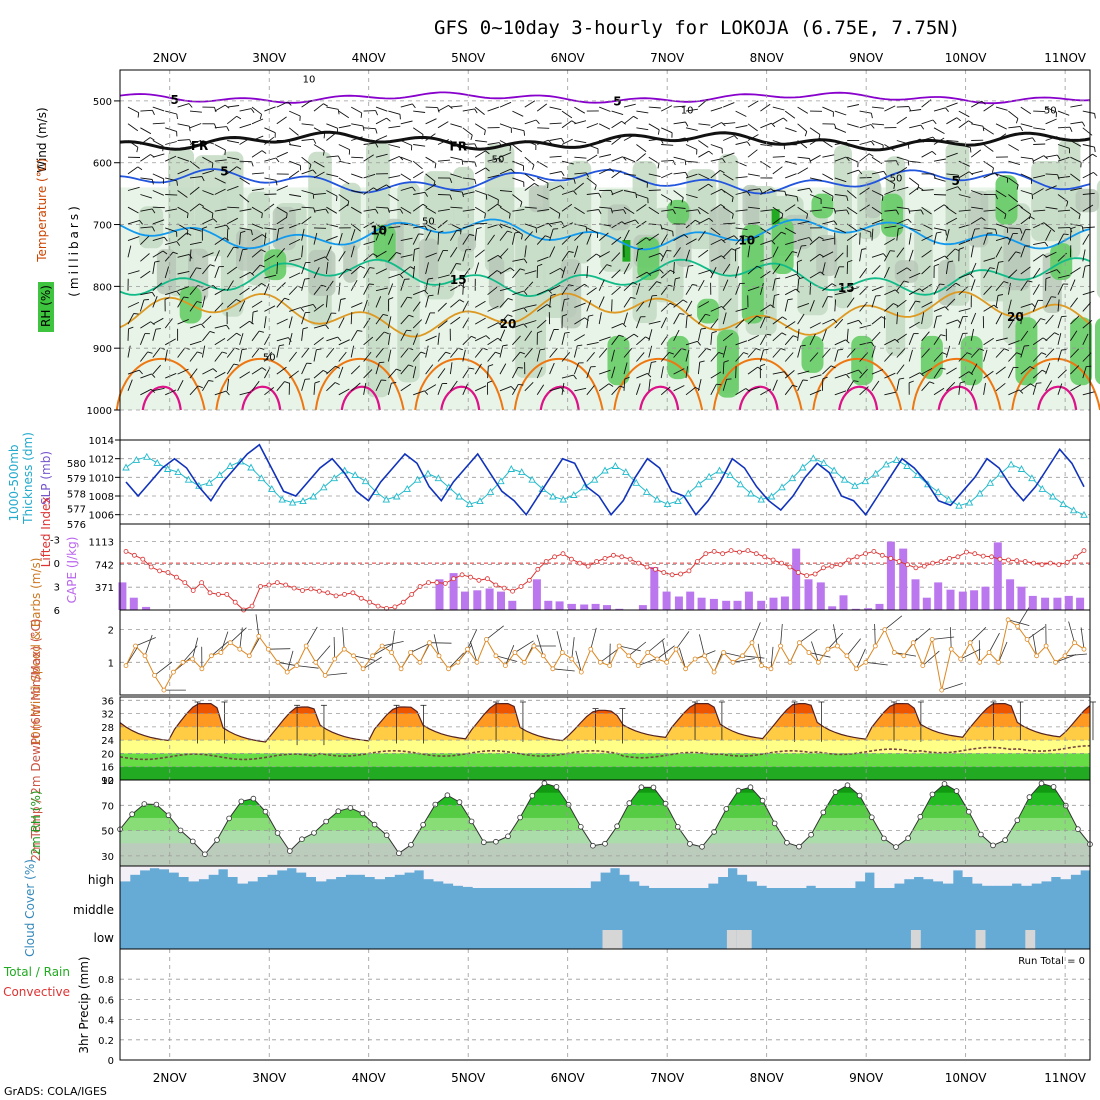  I want to click on day-label-top: 2NOV, so click(170, 58).